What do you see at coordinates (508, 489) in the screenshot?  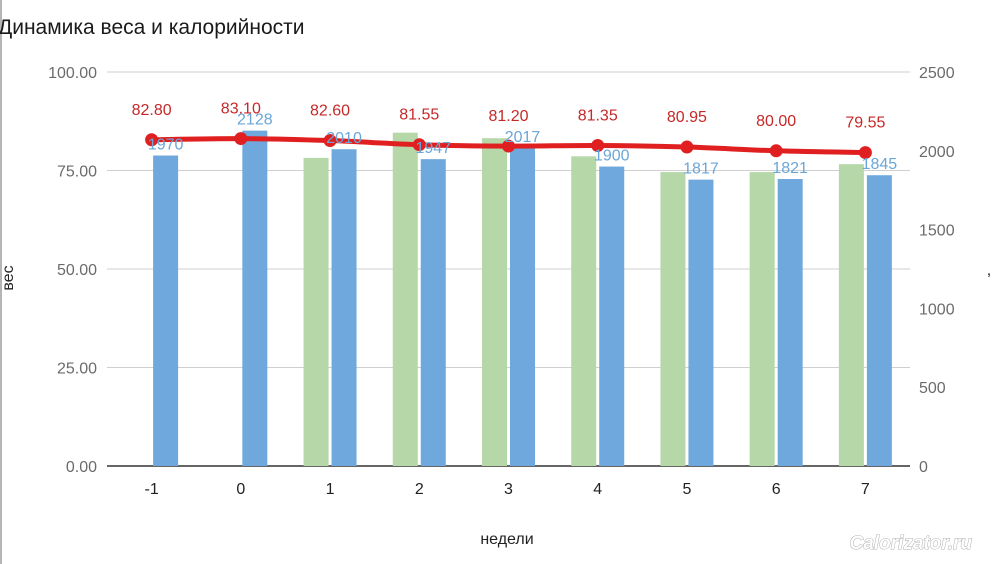 I see `x-tick-label: 3` at bounding box center [508, 489].